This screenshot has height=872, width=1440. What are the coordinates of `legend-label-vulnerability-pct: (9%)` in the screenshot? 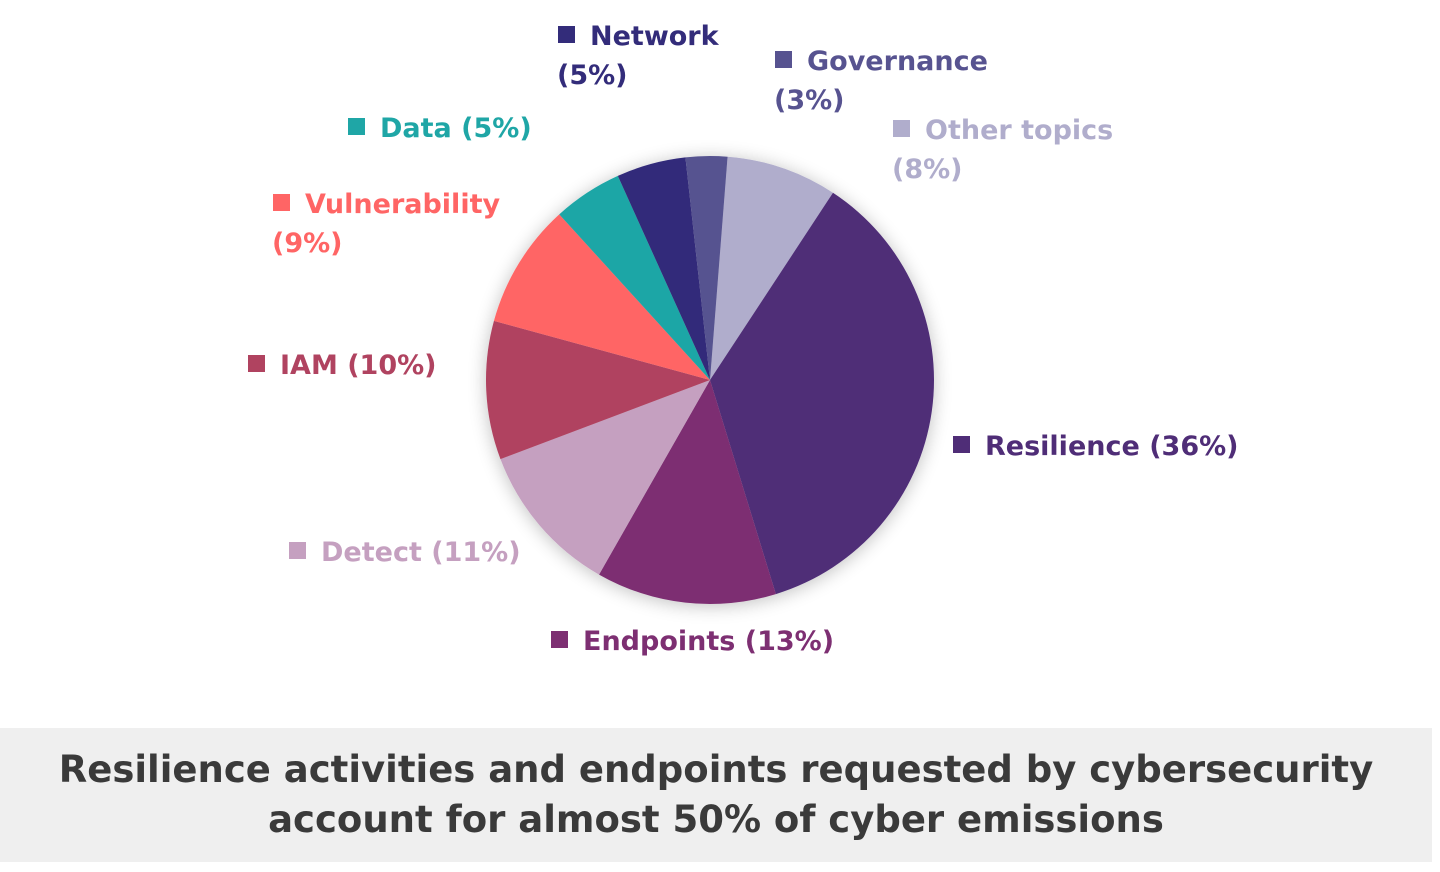 It's located at (307, 243).